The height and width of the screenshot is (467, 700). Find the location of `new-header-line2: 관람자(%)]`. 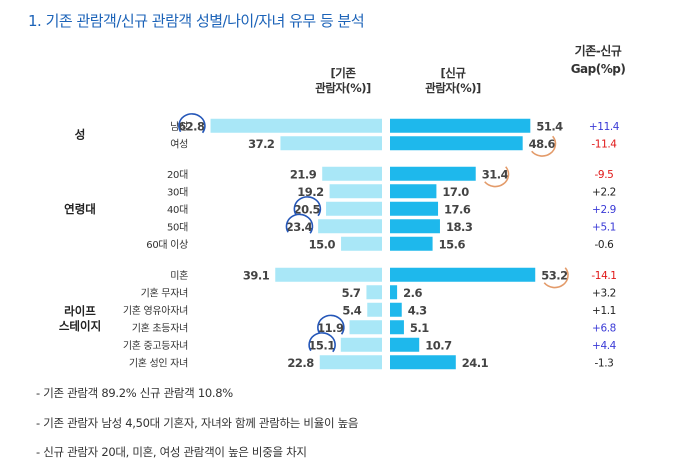

new-header-line2: 관람자(%)] is located at coordinates (453, 88).